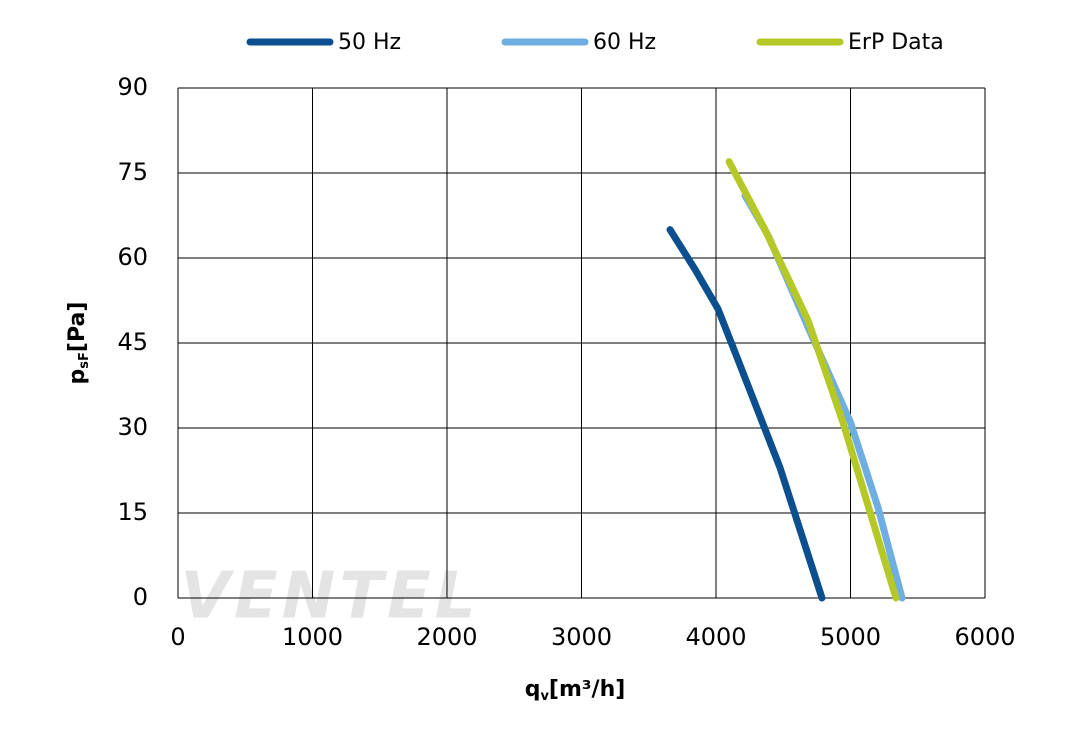  I want to click on y-tick-label: 90, so click(132, 87).